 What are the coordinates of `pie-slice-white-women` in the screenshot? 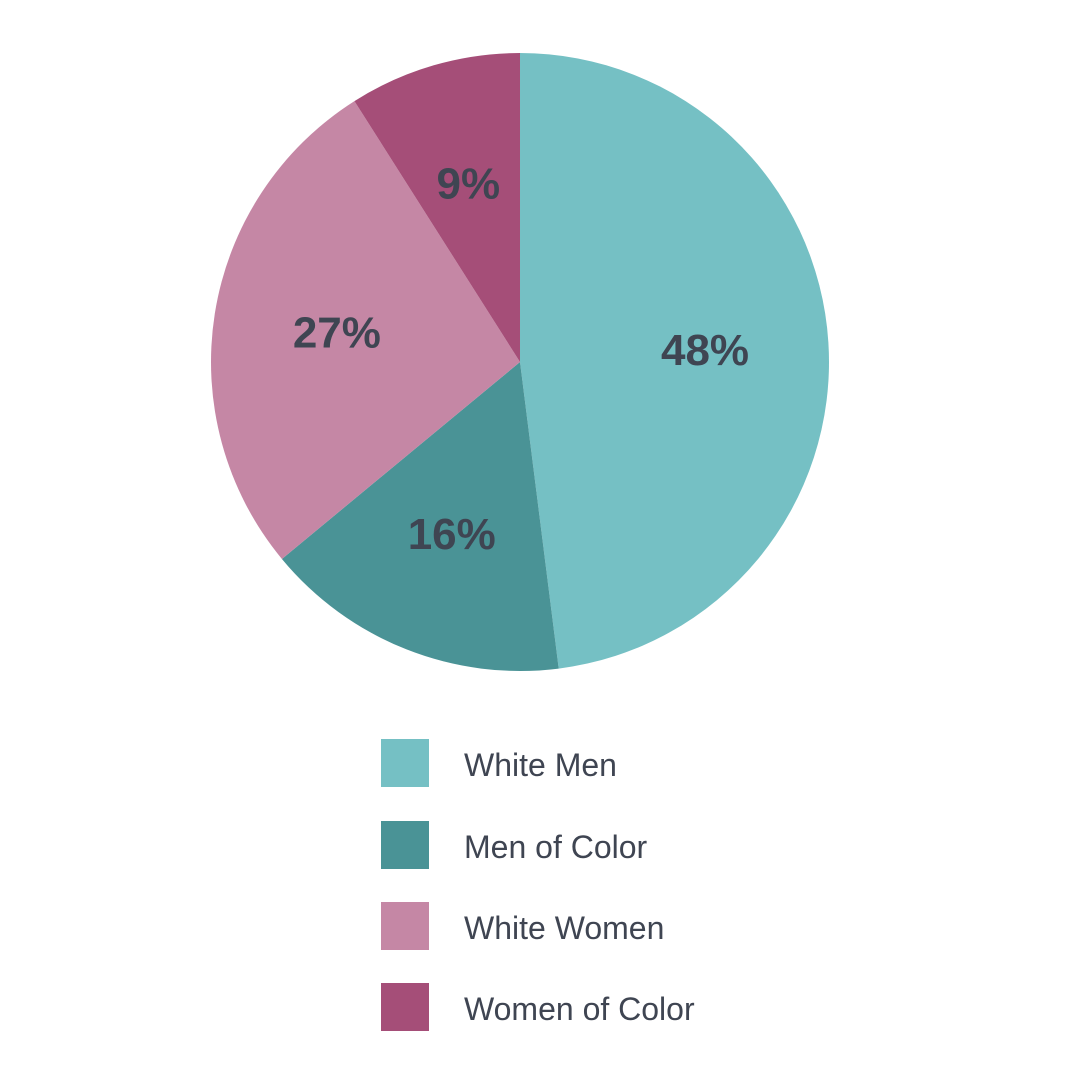 It's located at (365, 330).